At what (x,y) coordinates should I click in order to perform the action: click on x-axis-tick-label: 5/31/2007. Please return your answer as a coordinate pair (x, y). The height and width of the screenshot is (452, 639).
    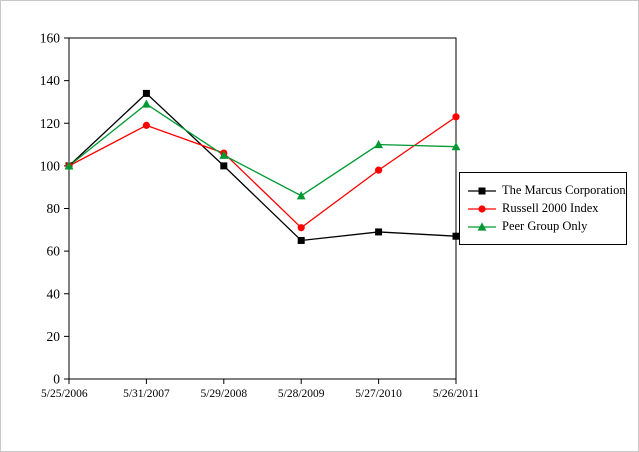
    Looking at the image, I should click on (146, 394).